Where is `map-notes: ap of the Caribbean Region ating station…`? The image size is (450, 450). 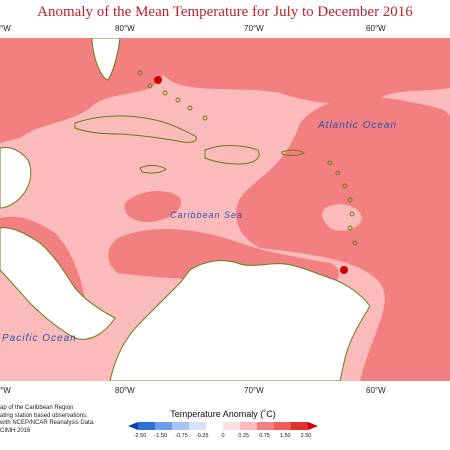 map-notes: ap of the Caribbean Region ating station… is located at coordinates (47, 420).